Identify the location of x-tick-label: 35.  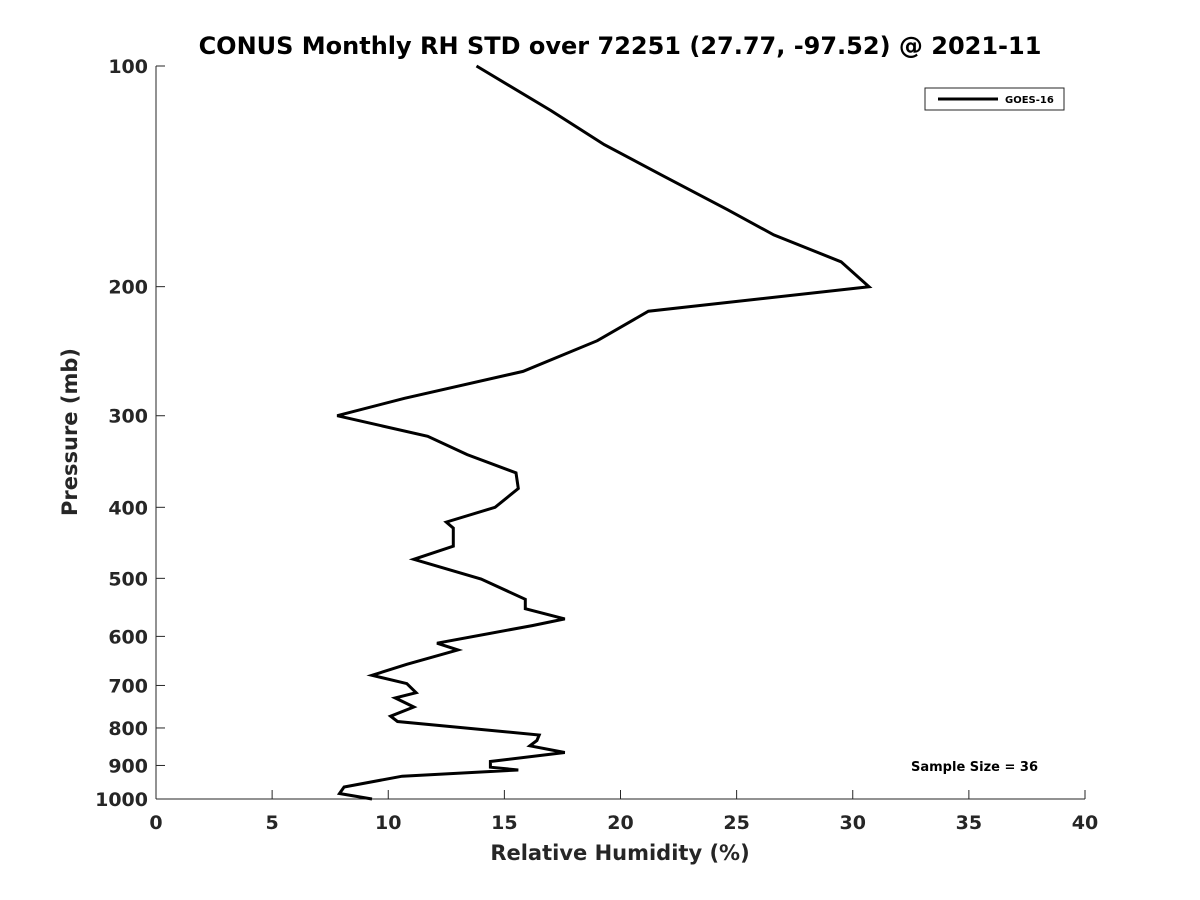
(969, 823).